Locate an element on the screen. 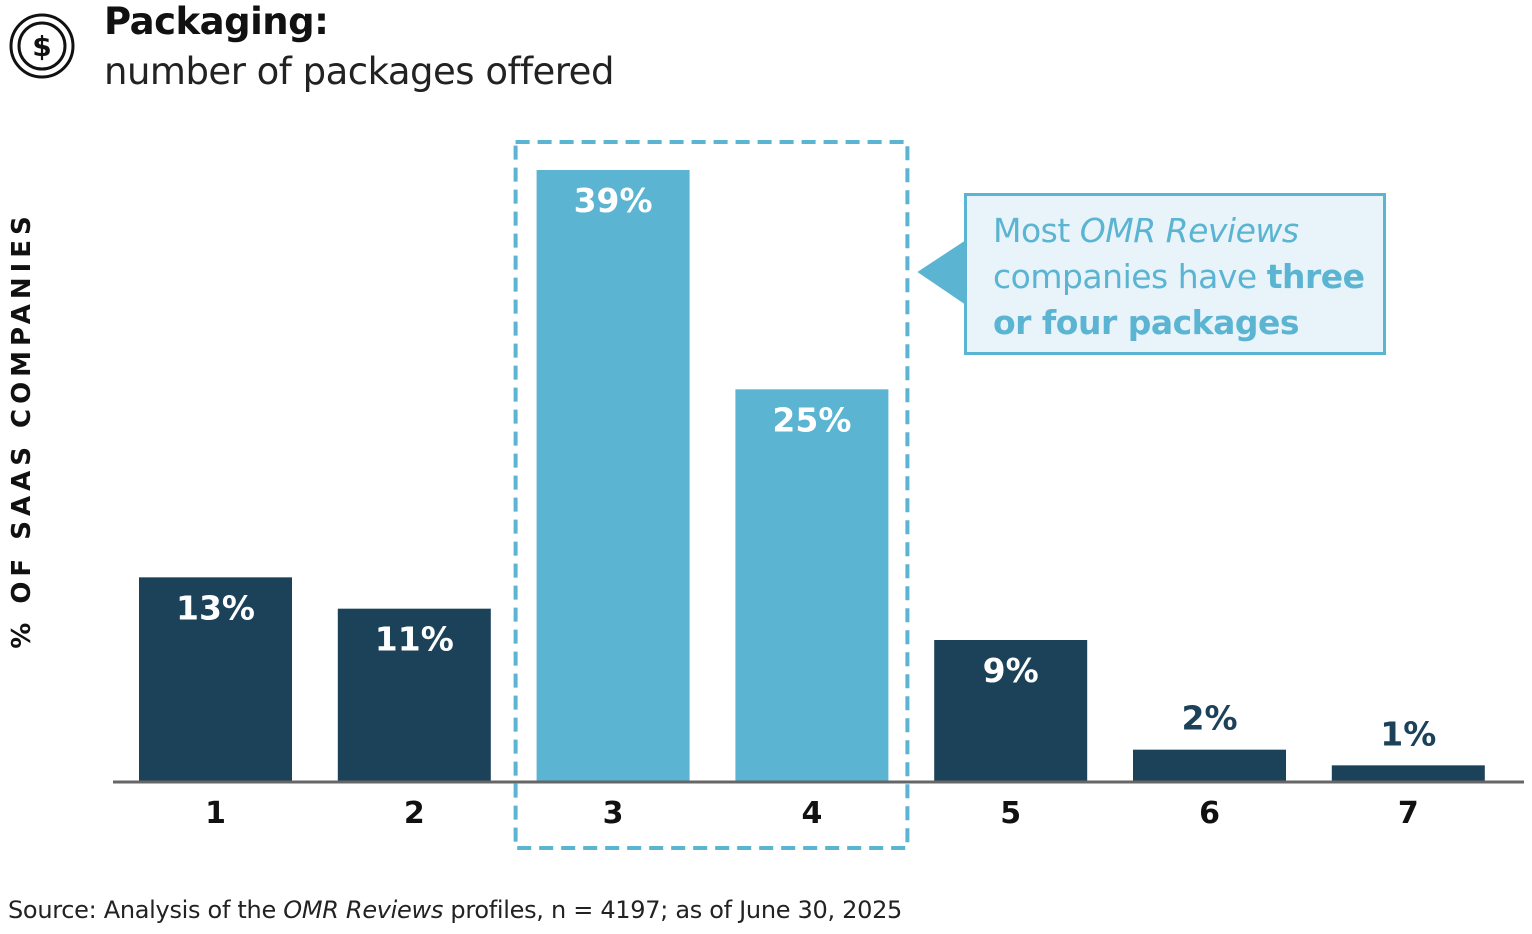 The height and width of the screenshot is (934, 1532). bar-value-label: 39% is located at coordinates (613, 200).